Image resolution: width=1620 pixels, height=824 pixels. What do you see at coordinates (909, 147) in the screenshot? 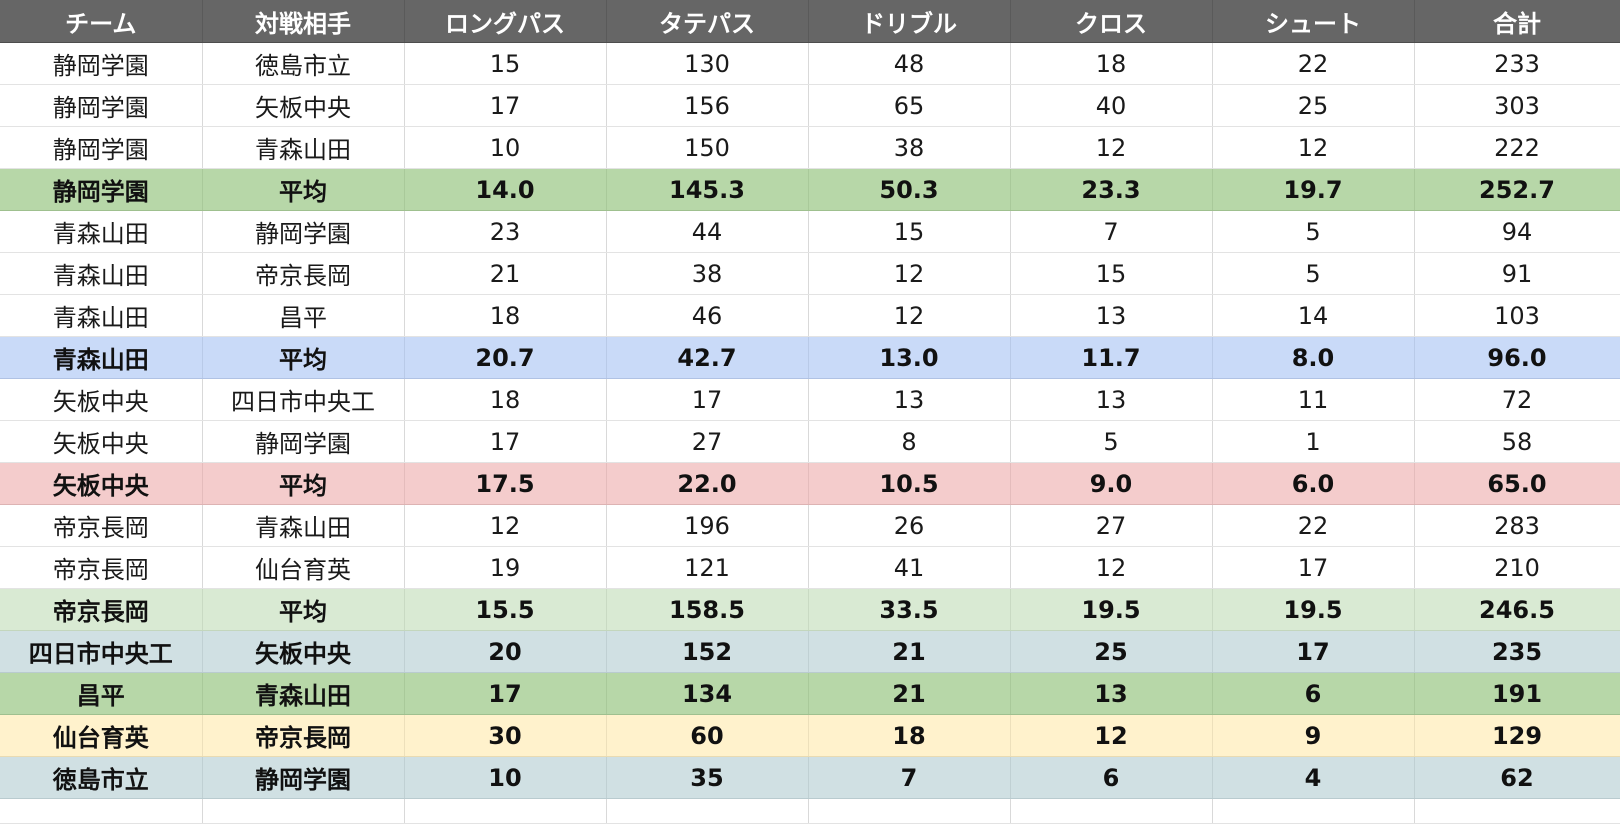
I see `cell-dribble: 38` at bounding box center [909, 147].